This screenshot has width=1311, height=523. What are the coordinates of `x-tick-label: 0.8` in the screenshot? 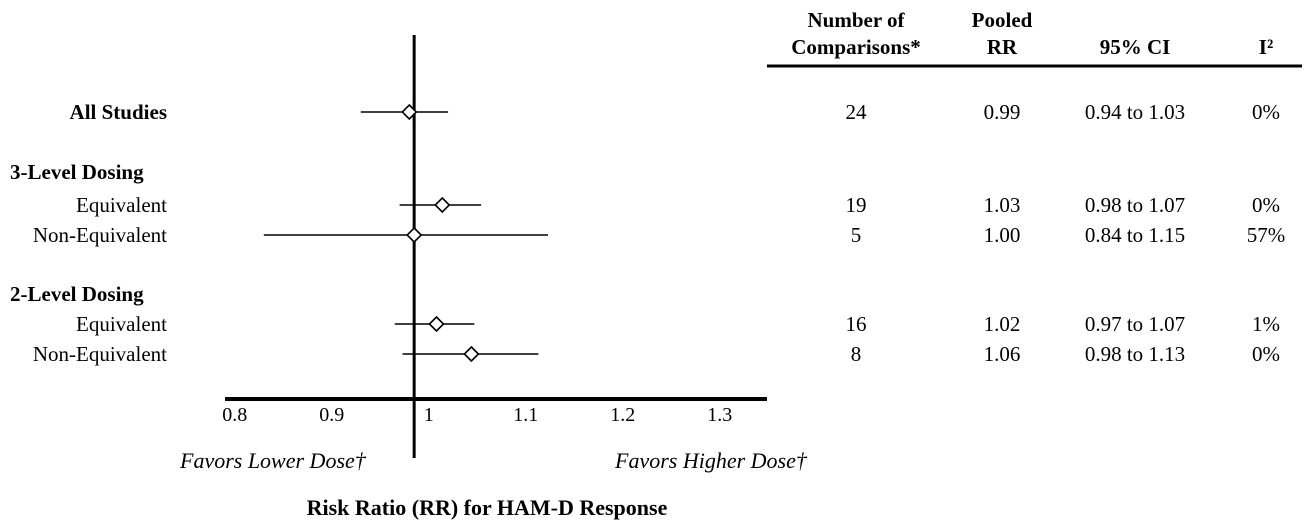 It's located at (234, 415).